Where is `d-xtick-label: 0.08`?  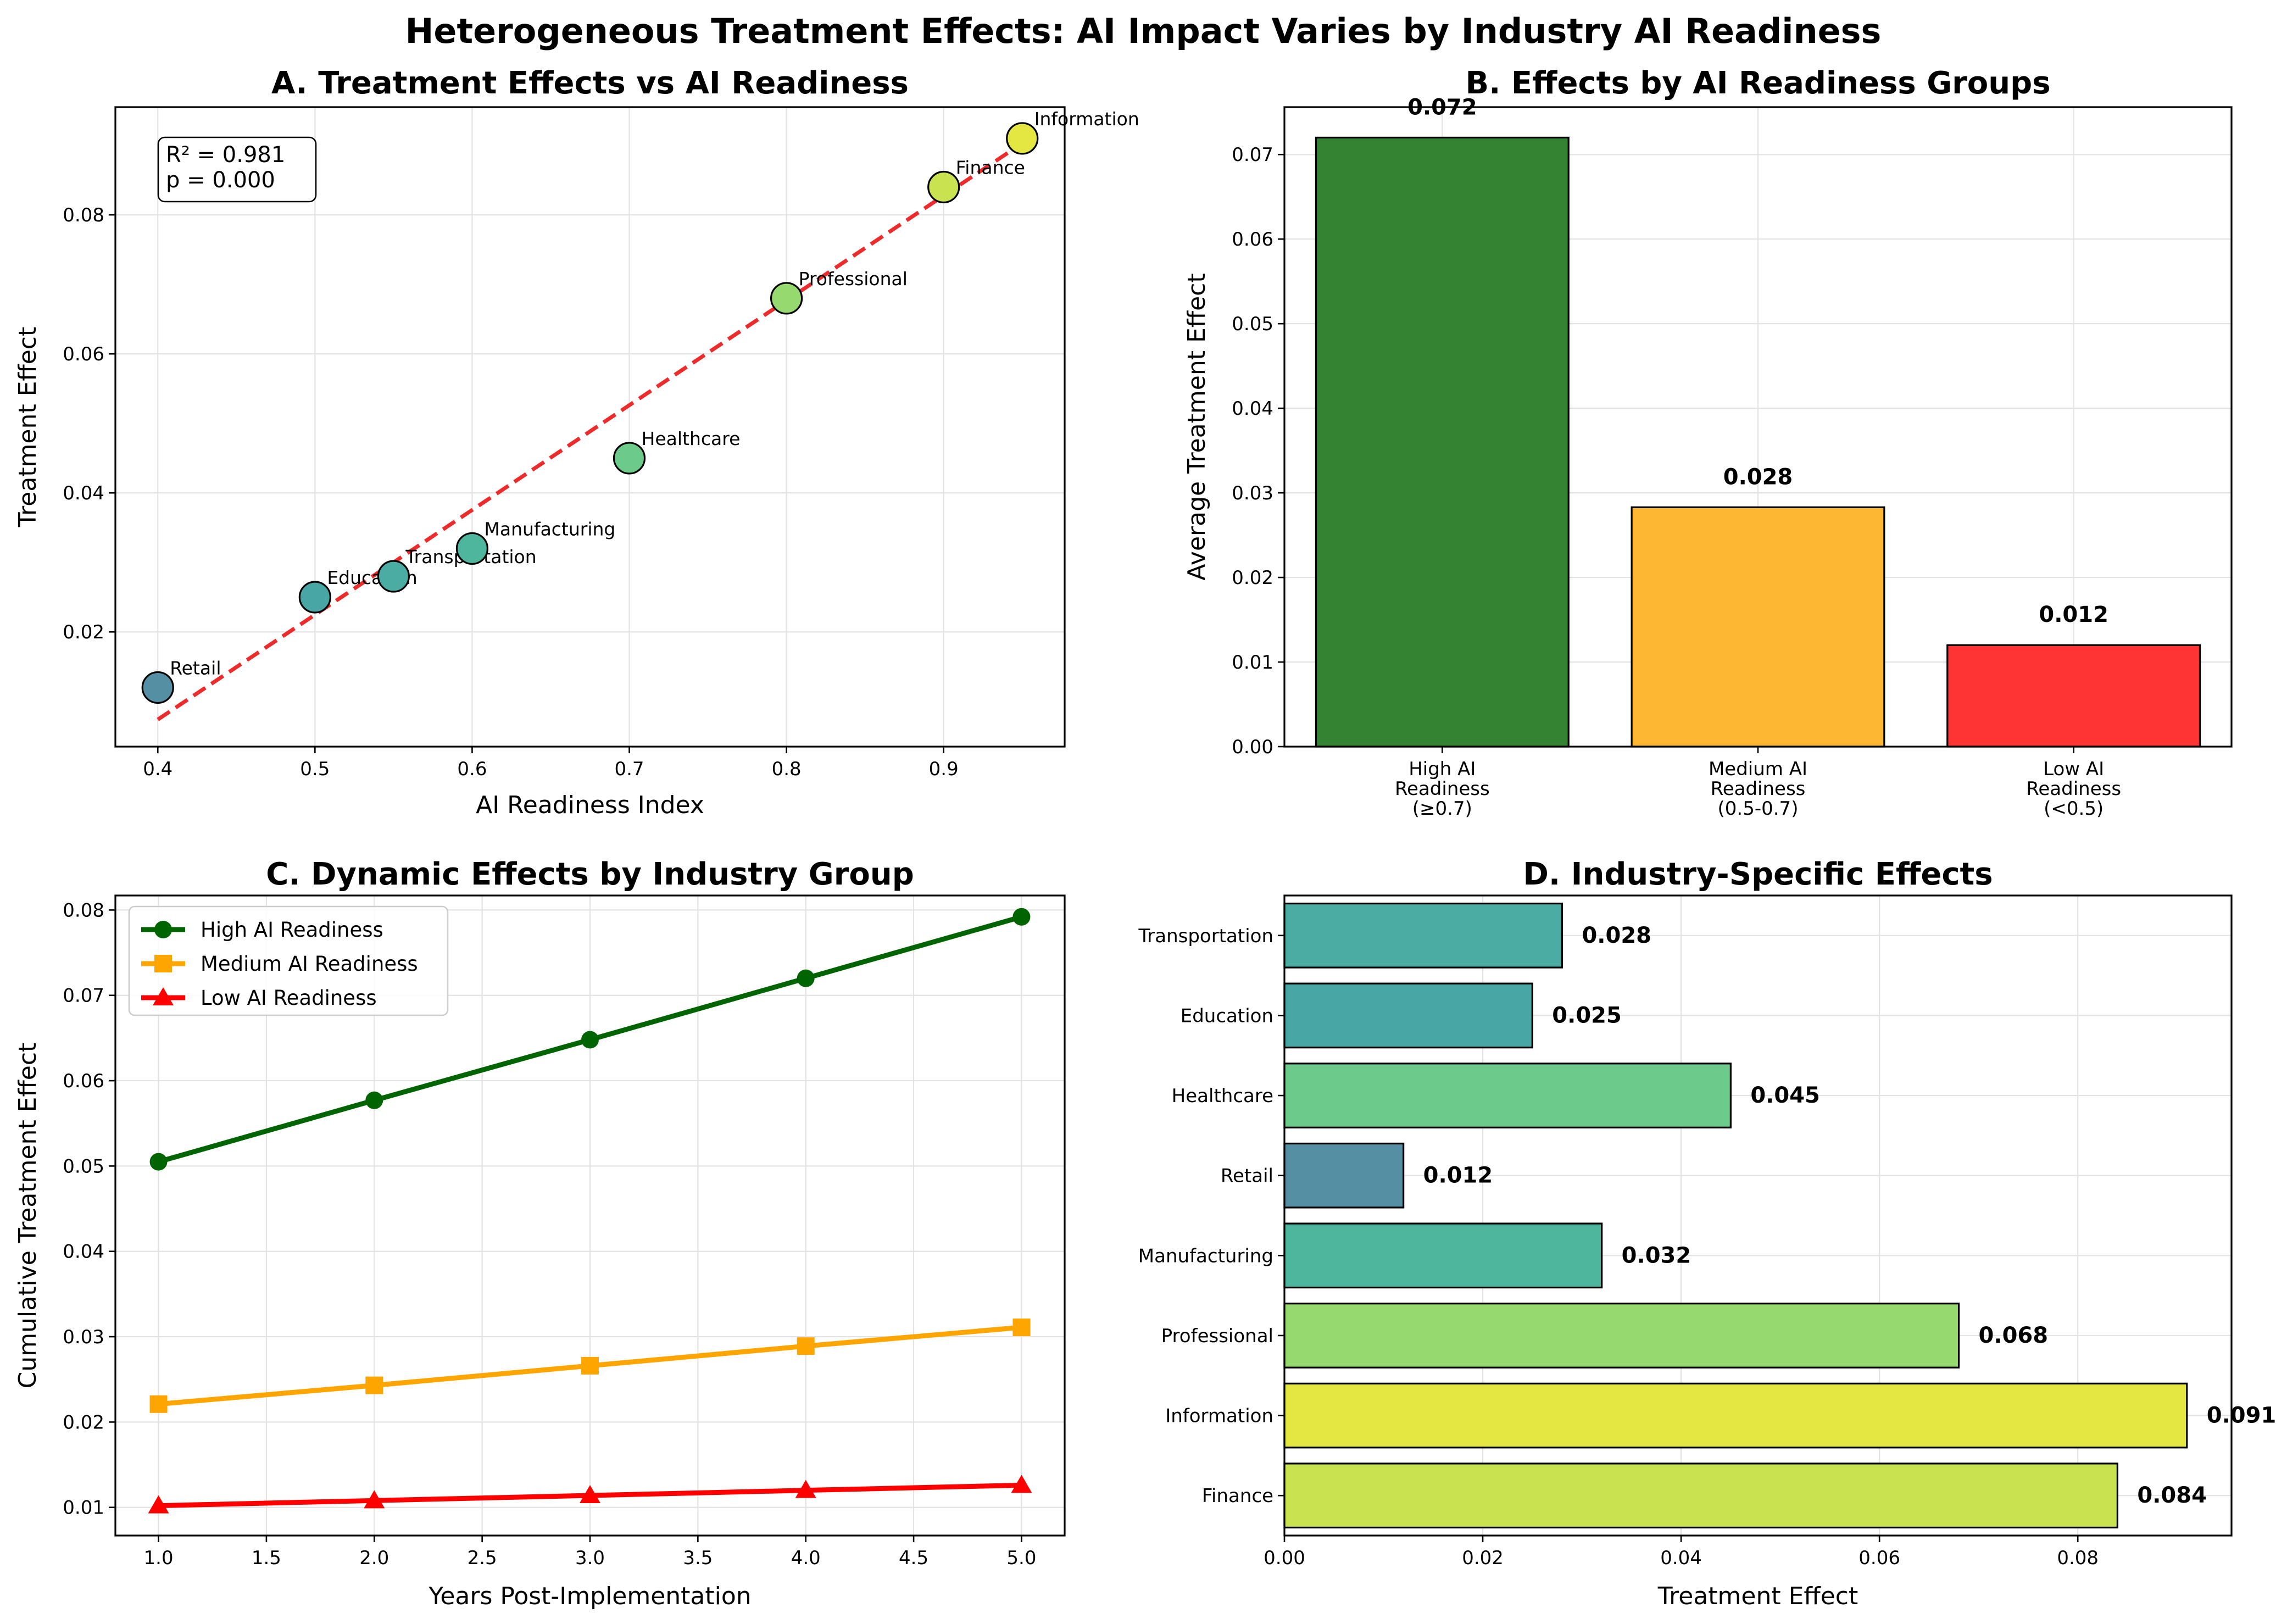
d-xtick-label: 0.08 is located at coordinates (2078, 1558).